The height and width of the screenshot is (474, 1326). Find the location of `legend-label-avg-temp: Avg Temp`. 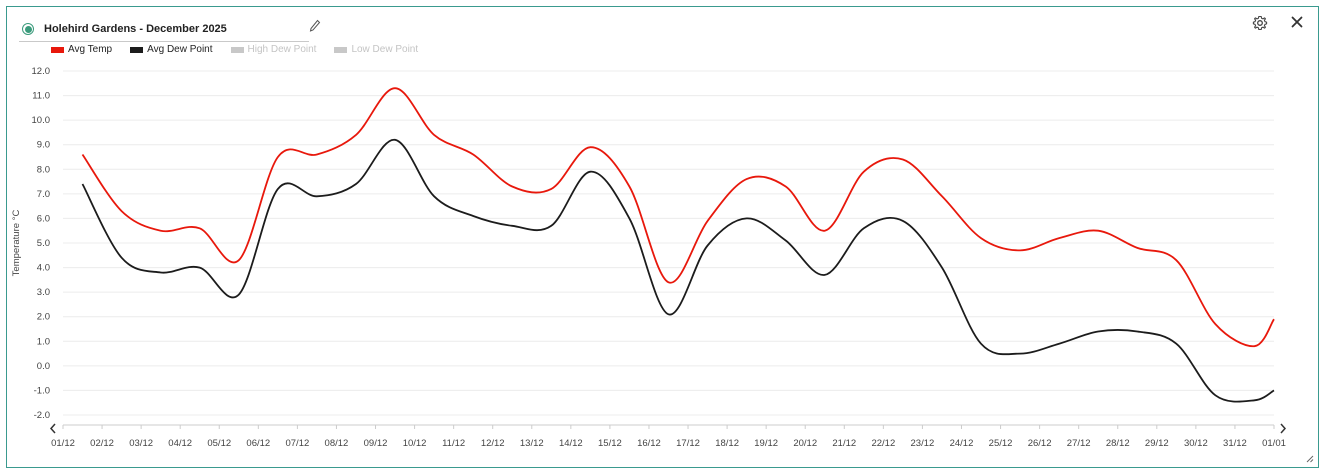

legend-label-avg-temp: Avg Temp is located at coordinates (90, 49).